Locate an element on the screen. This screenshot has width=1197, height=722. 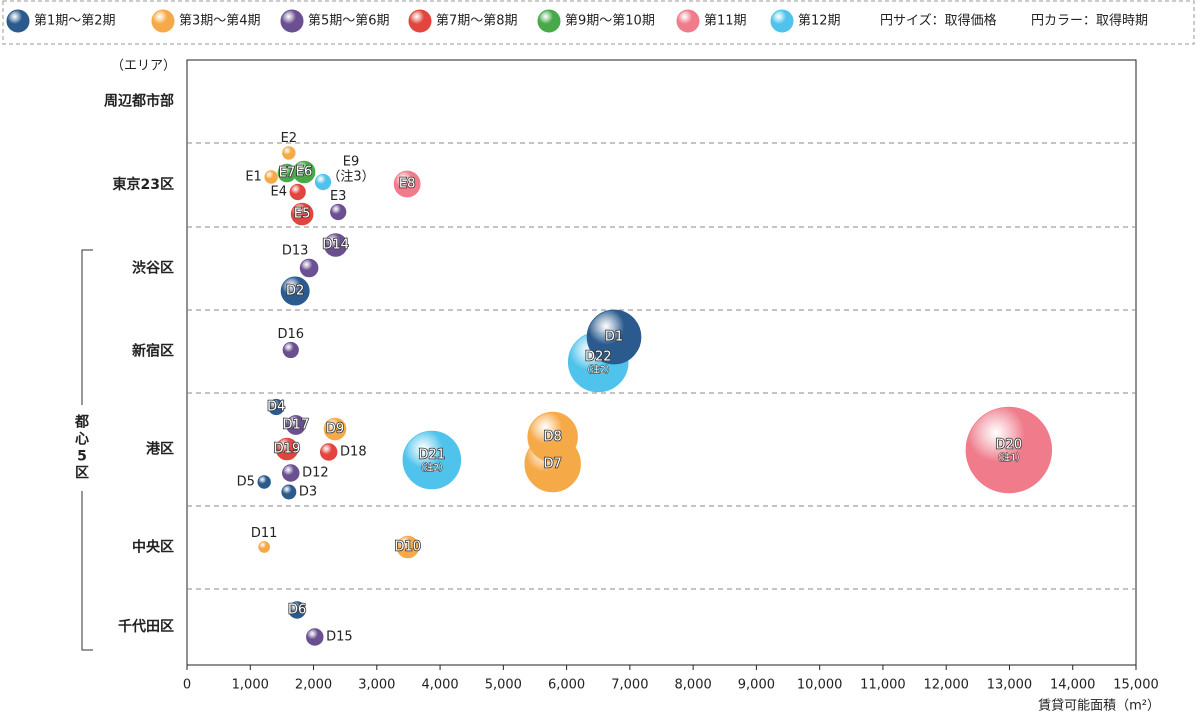
bubble-label: D19 is located at coordinates (287, 449).